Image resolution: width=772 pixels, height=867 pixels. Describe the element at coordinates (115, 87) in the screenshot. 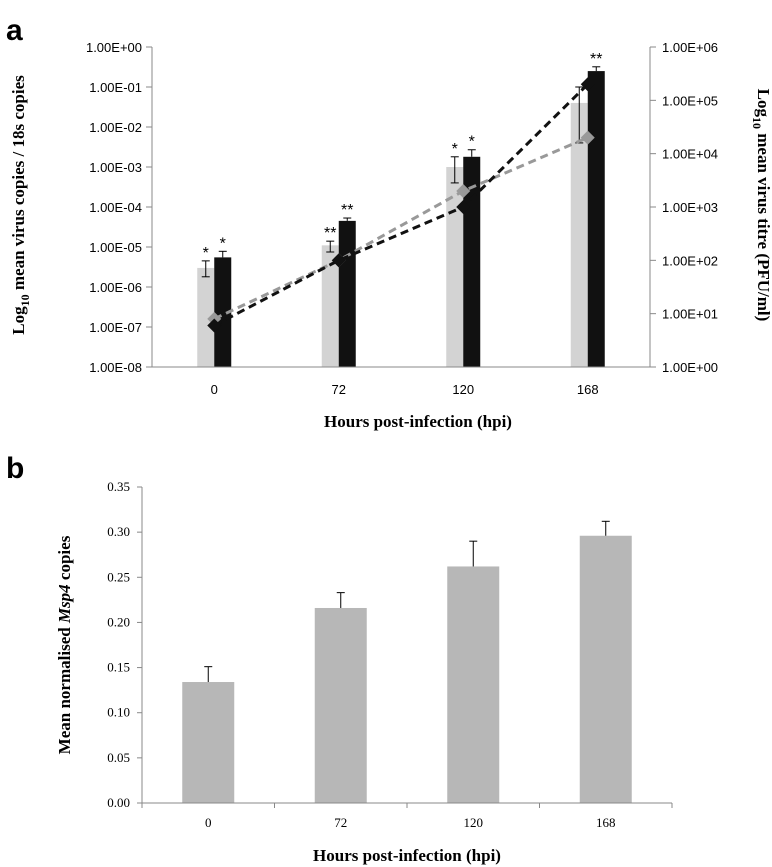

I see `left-tick-label: 1.00E-01` at that location.